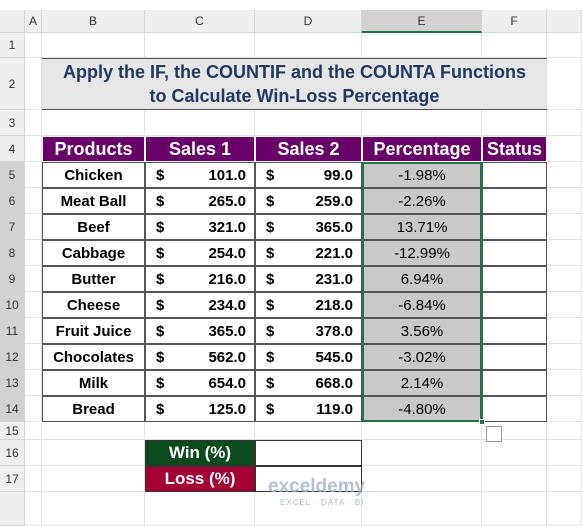 This screenshot has width=582, height=526. What do you see at coordinates (334, 279) in the screenshot?
I see `amount: 231.0` at bounding box center [334, 279].